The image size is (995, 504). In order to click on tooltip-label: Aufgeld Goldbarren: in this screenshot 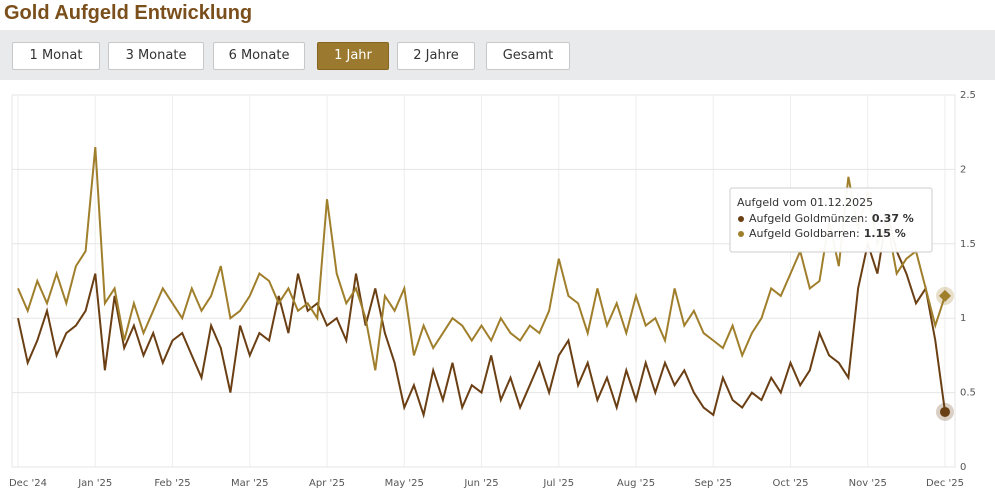, I will do `click(804, 233)`.